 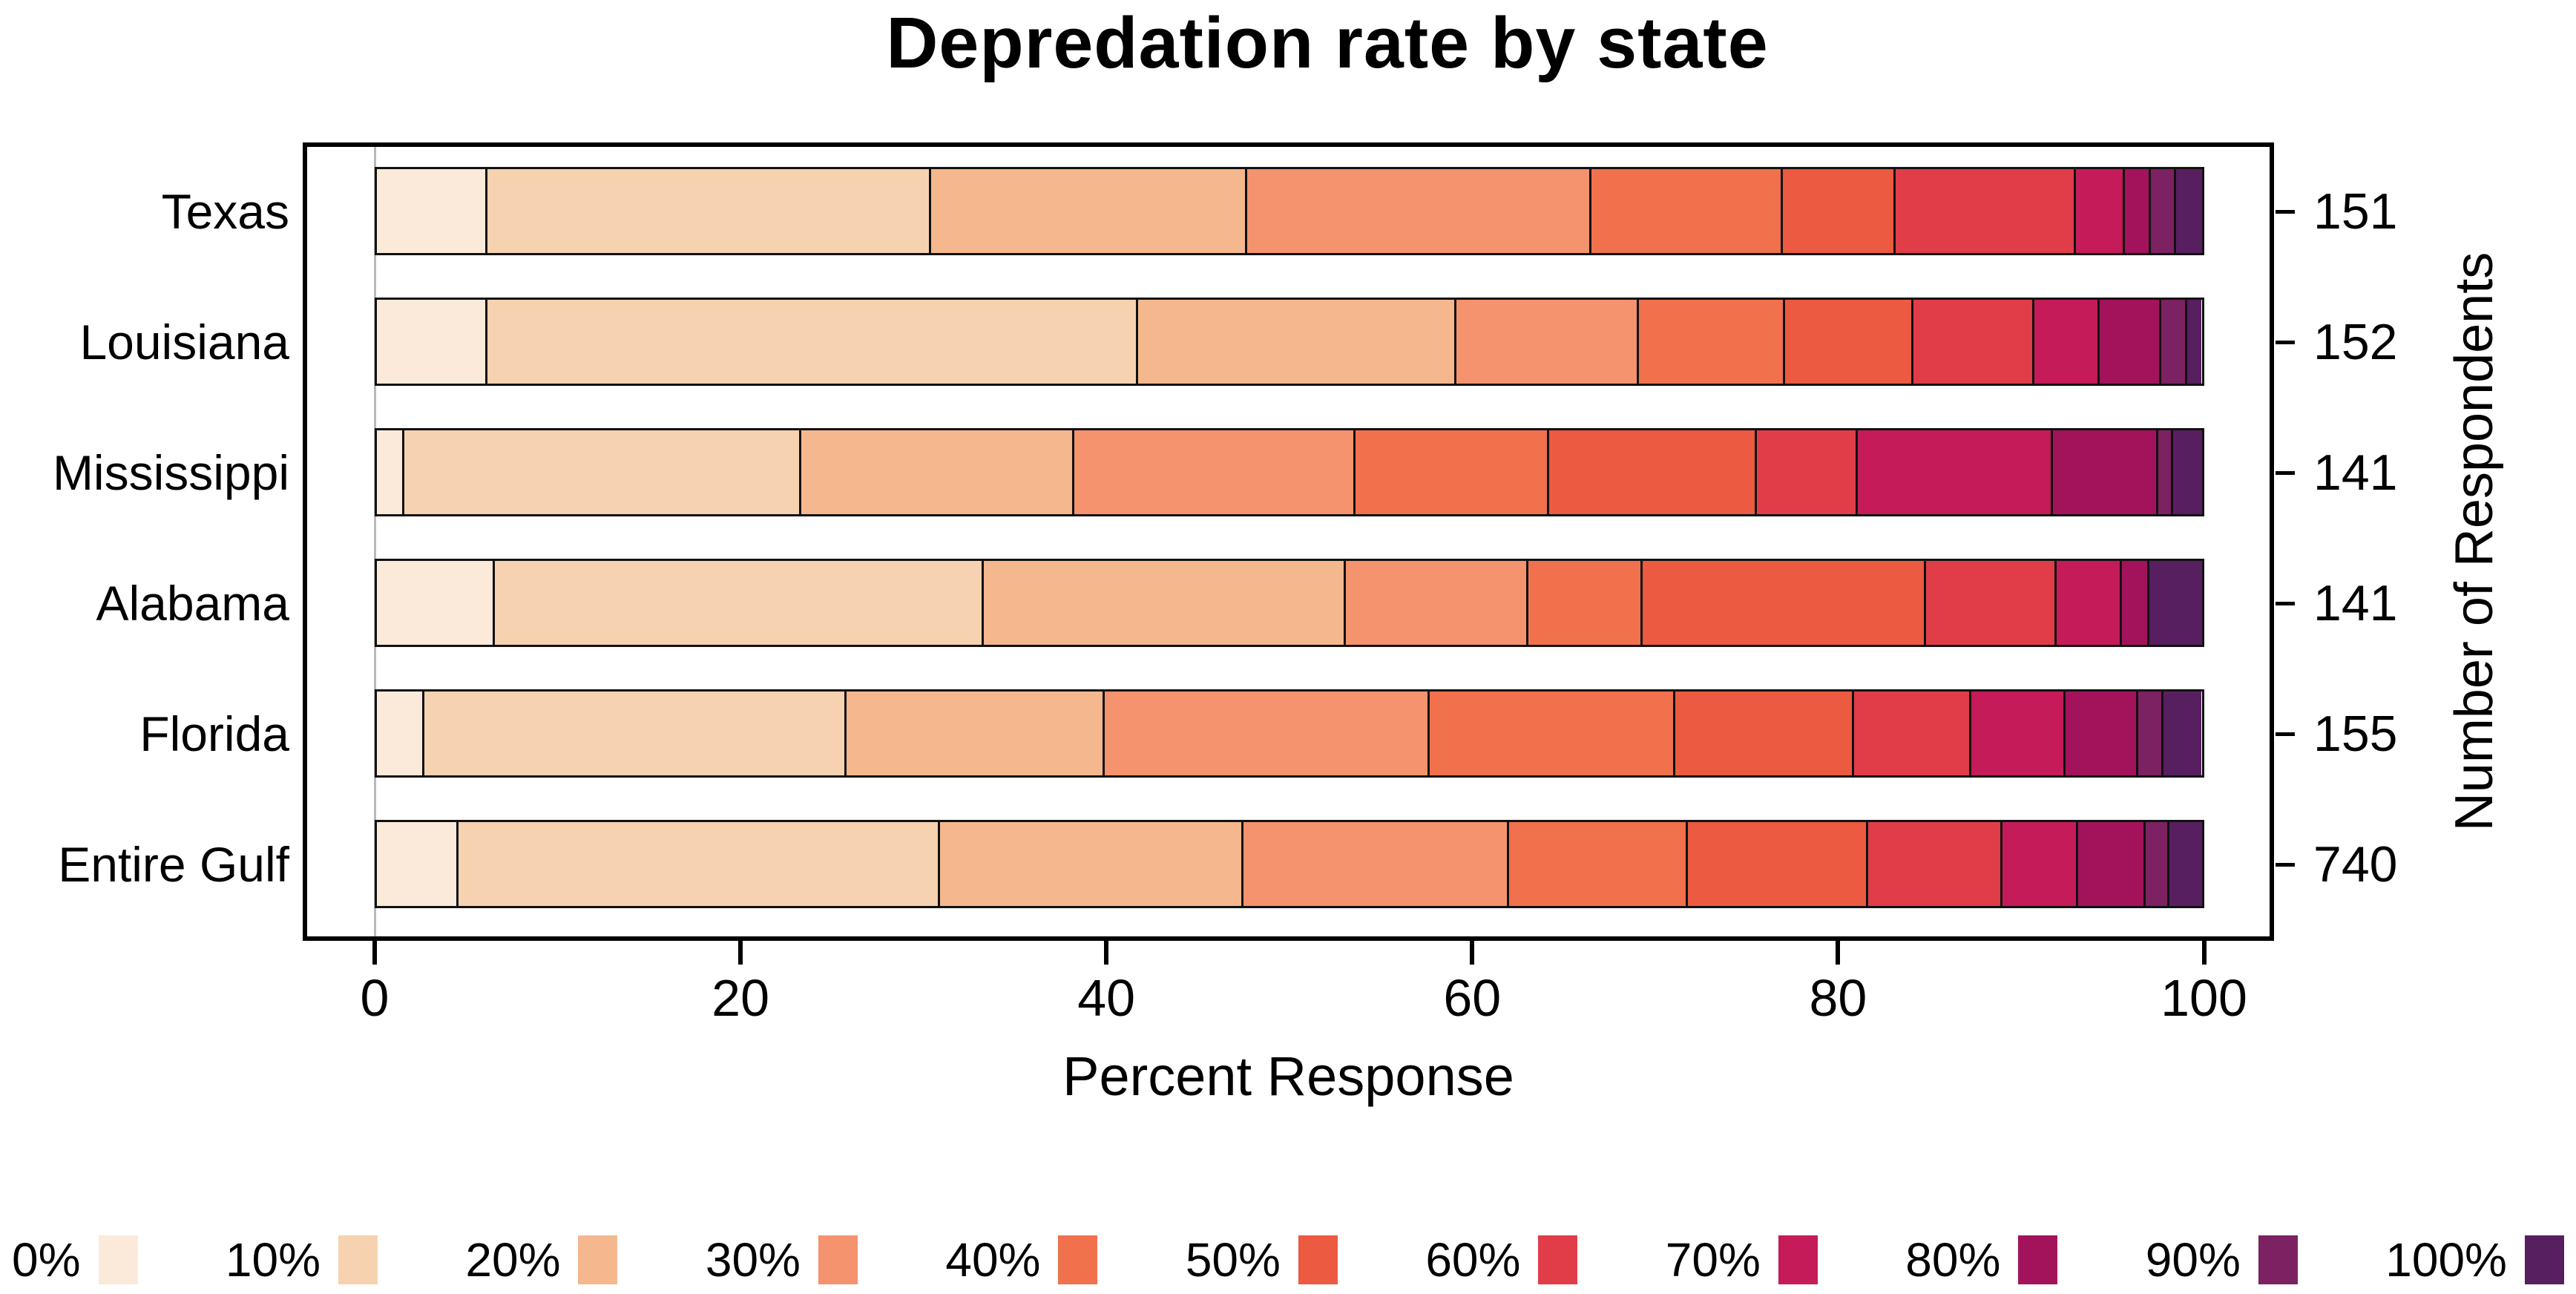 I want to click on bar-segment-mississippi-80%, so click(x=2105, y=472).